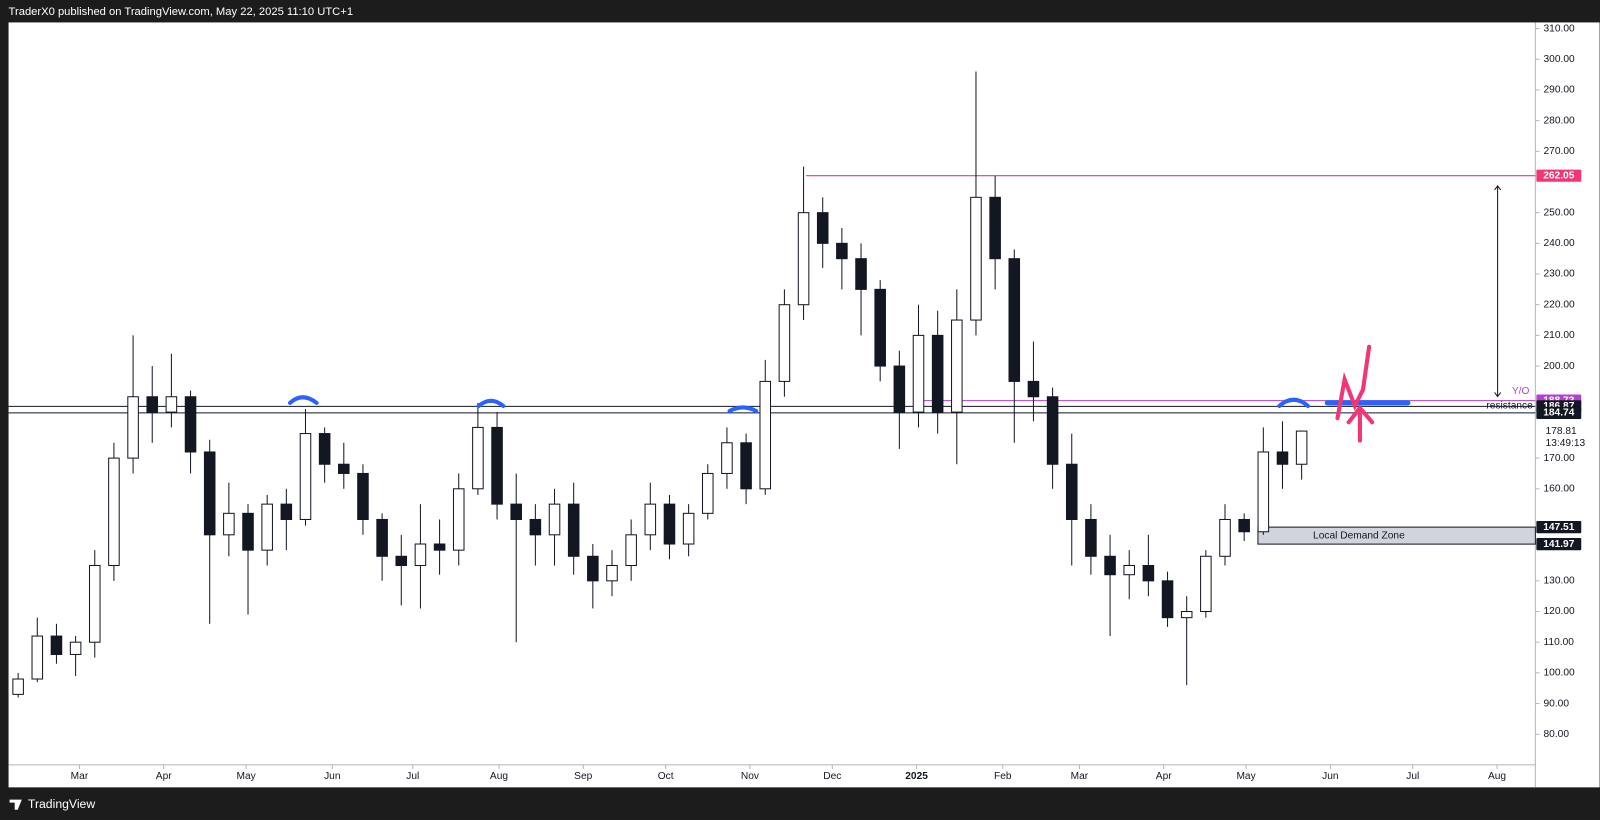  I want to click on y-tick-label: 240.00, so click(1559, 243).